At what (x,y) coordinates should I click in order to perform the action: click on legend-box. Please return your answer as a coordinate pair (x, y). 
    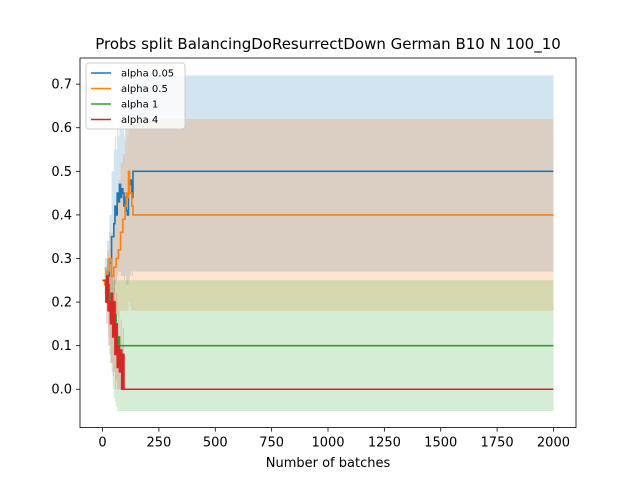
    Looking at the image, I should click on (135, 96).